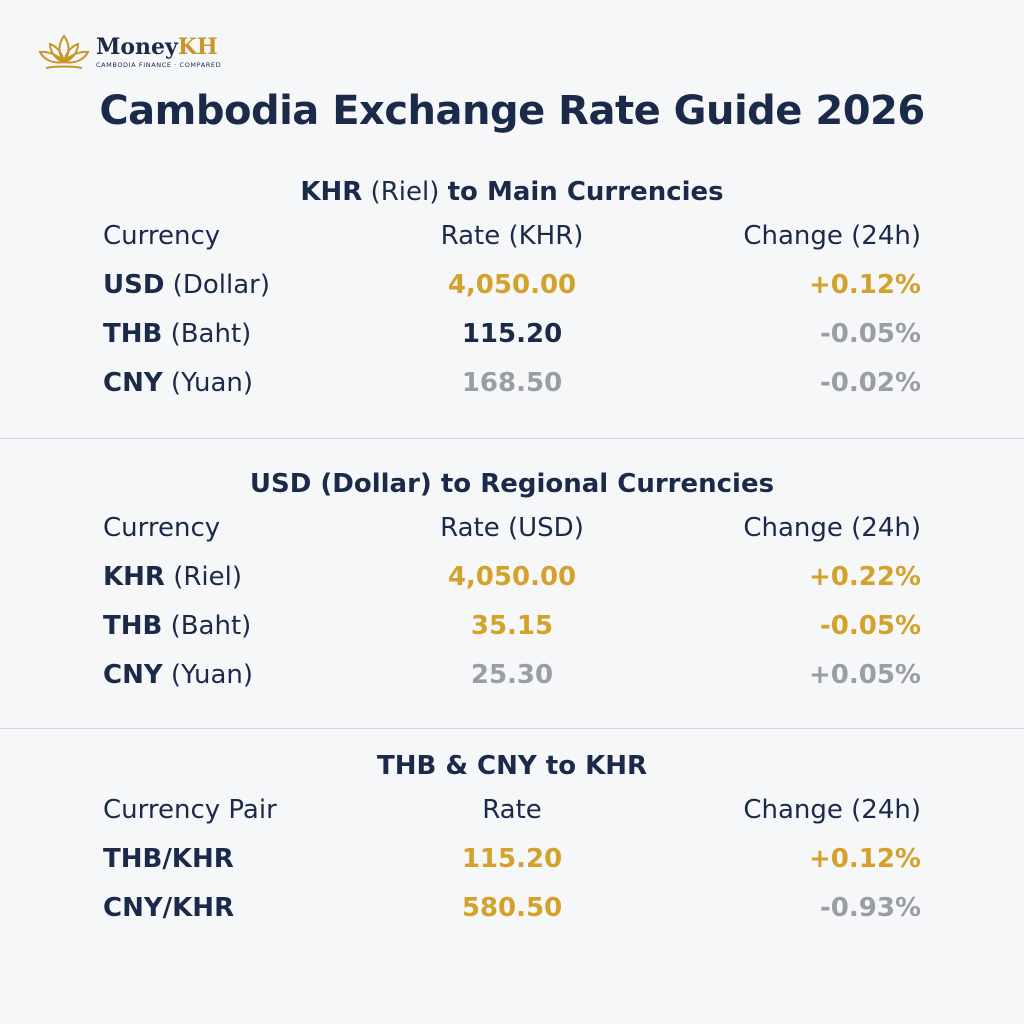  Describe the element at coordinates (157, 47) in the screenshot. I see `brand-name: MoneyKH` at that location.